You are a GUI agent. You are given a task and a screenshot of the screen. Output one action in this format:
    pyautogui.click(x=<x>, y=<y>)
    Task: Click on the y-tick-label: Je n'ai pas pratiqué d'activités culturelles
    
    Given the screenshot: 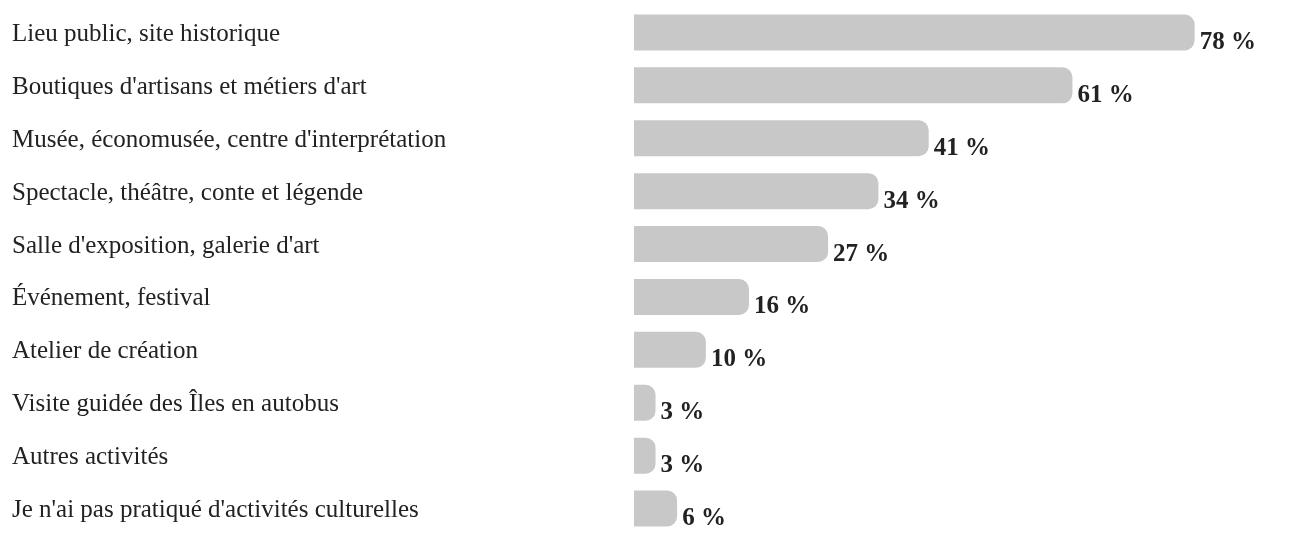 What is the action you would take?
    pyautogui.click(x=215, y=509)
    